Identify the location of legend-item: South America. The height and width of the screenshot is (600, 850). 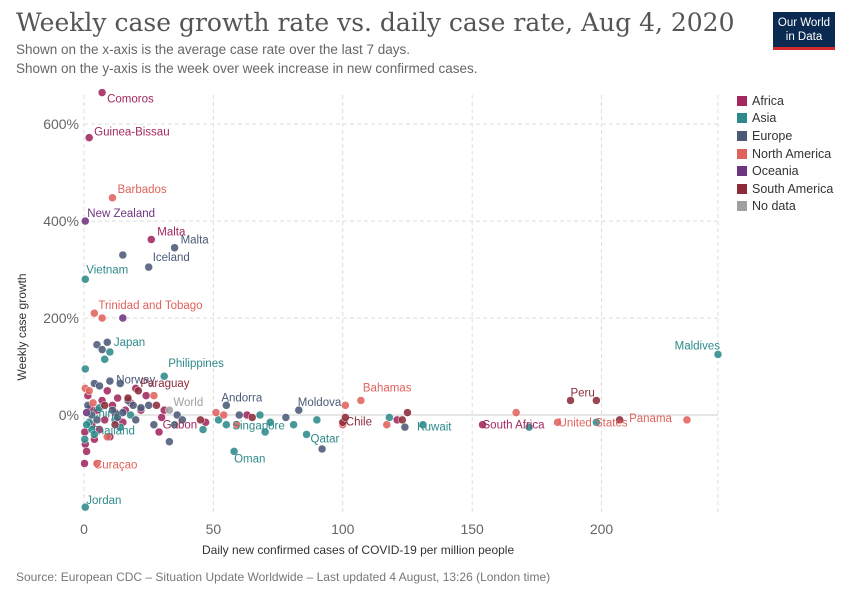
(785, 189).